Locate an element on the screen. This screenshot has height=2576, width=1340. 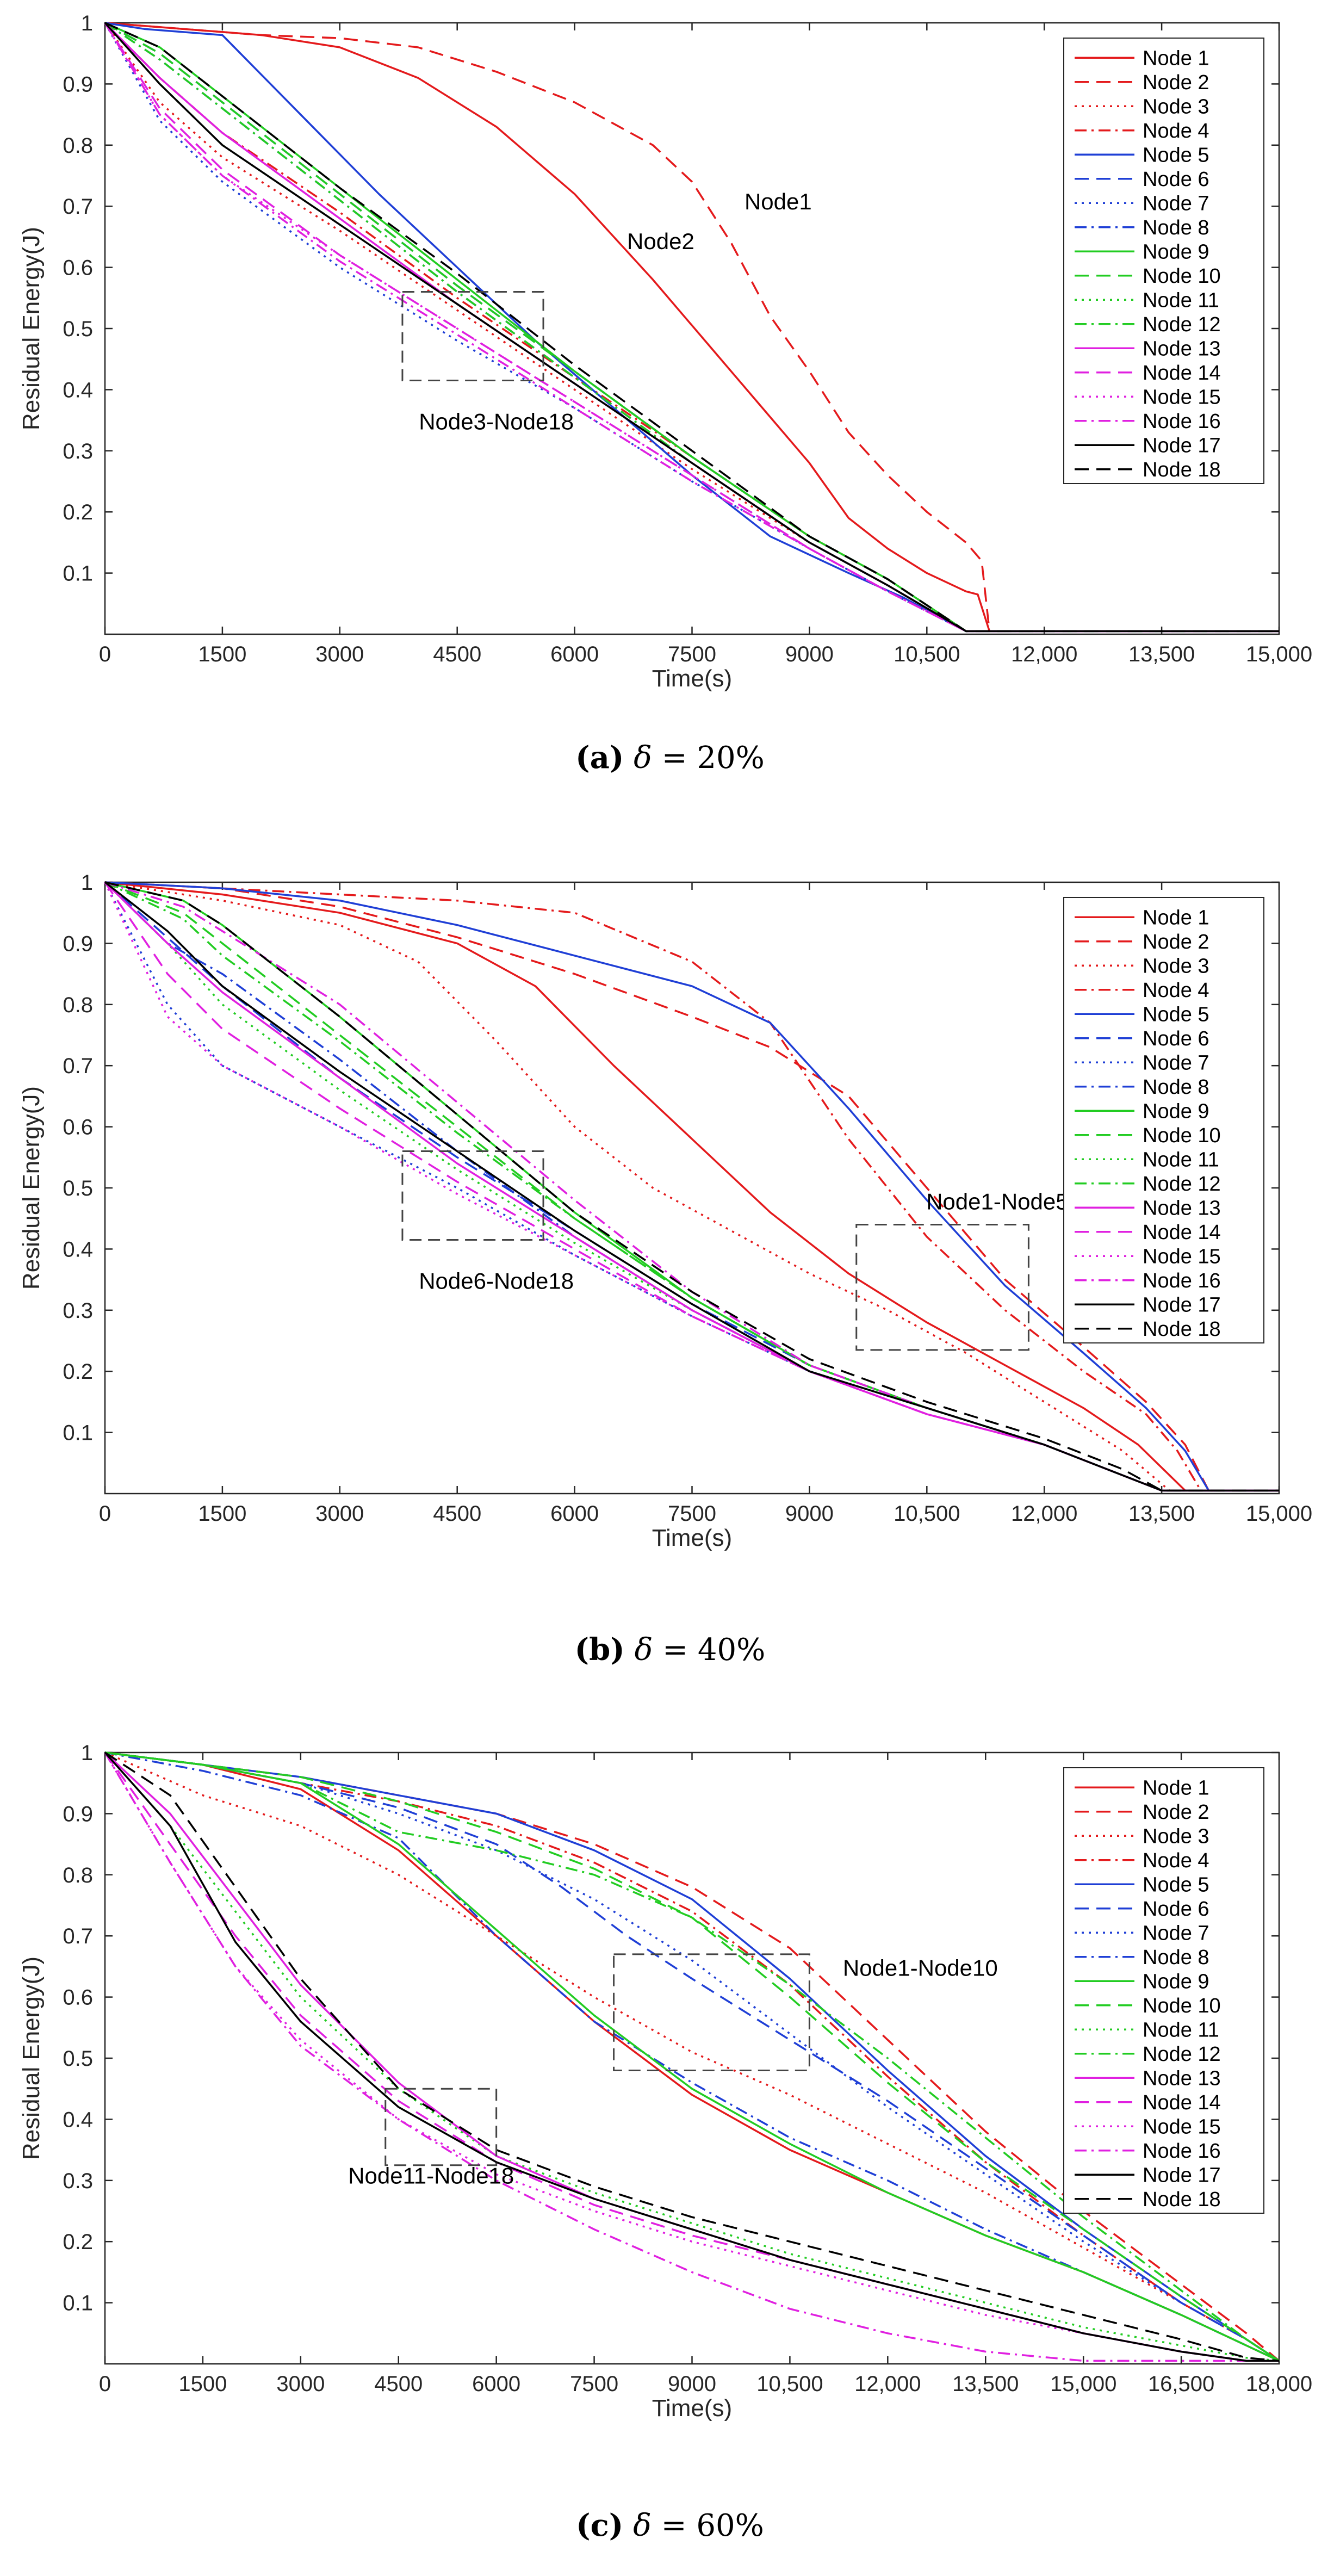
annotation-label: Node2 is located at coordinates (660, 241).